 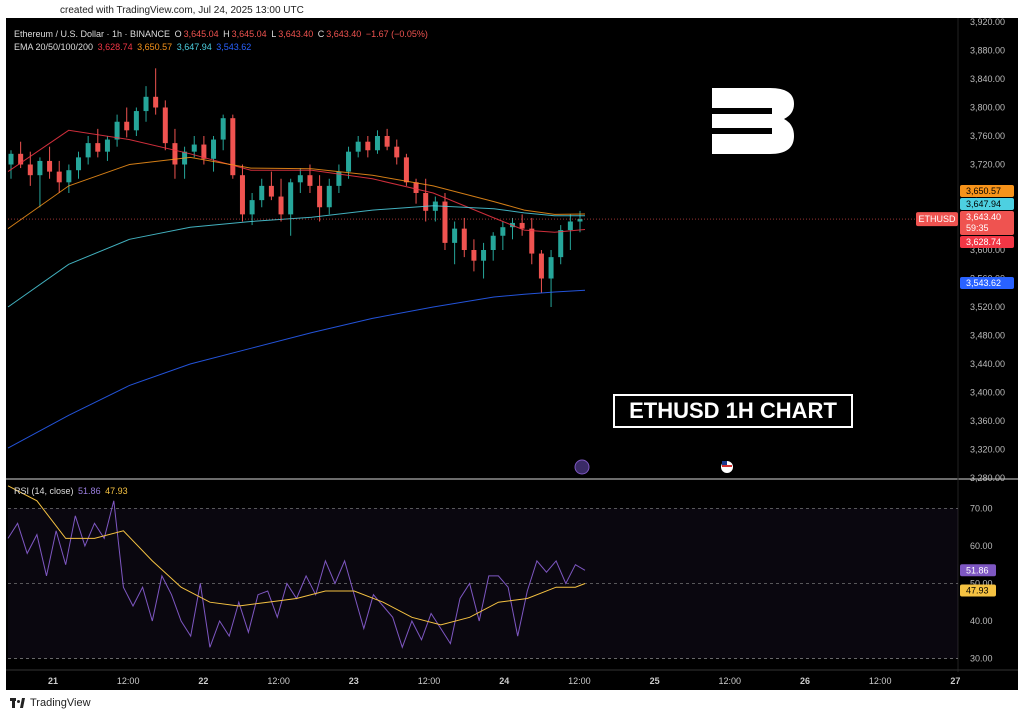 I want to click on price-axis-tick: 3,360.00, so click(x=987, y=421).